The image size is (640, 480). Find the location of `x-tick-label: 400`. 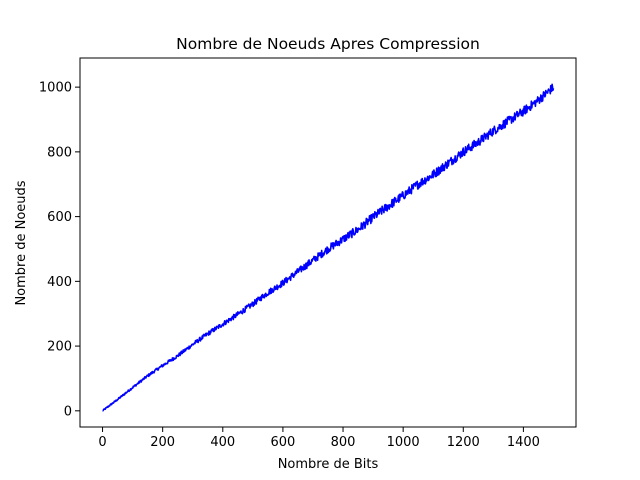

x-tick-label: 400 is located at coordinates (222, 442).